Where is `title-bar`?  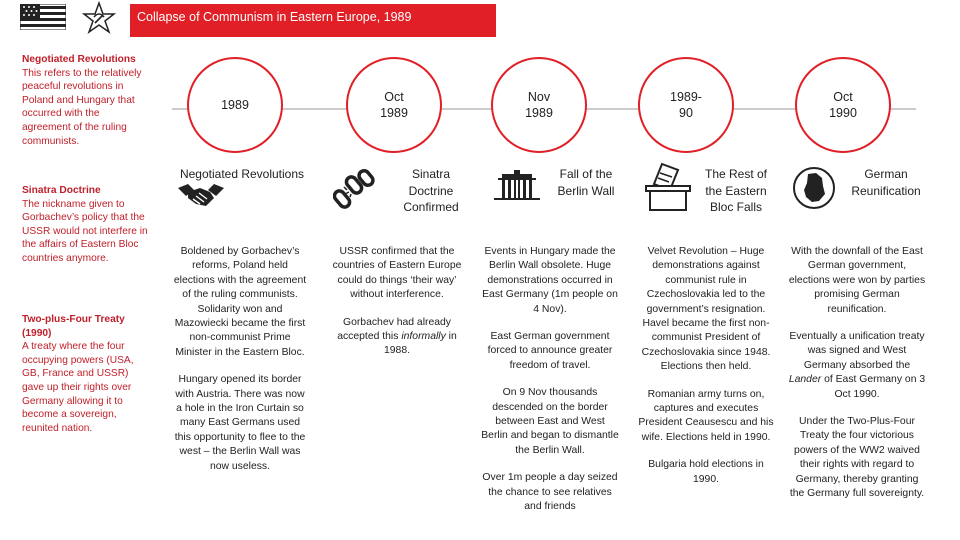
title-bar is located at coordinates (313, 20).